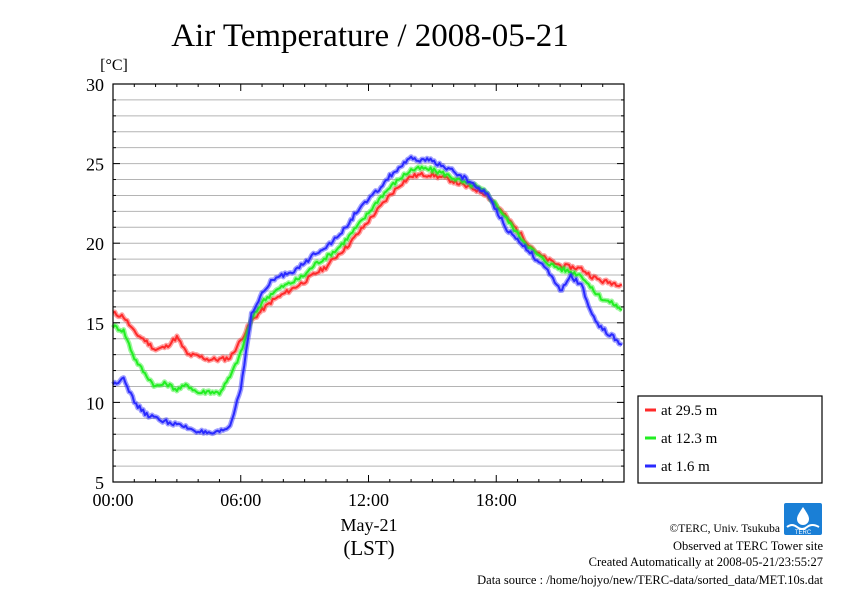  What do you see at coordinates (803, 527) in the screenshot?
I see `wave-icon` at bounding box center [803, 527].